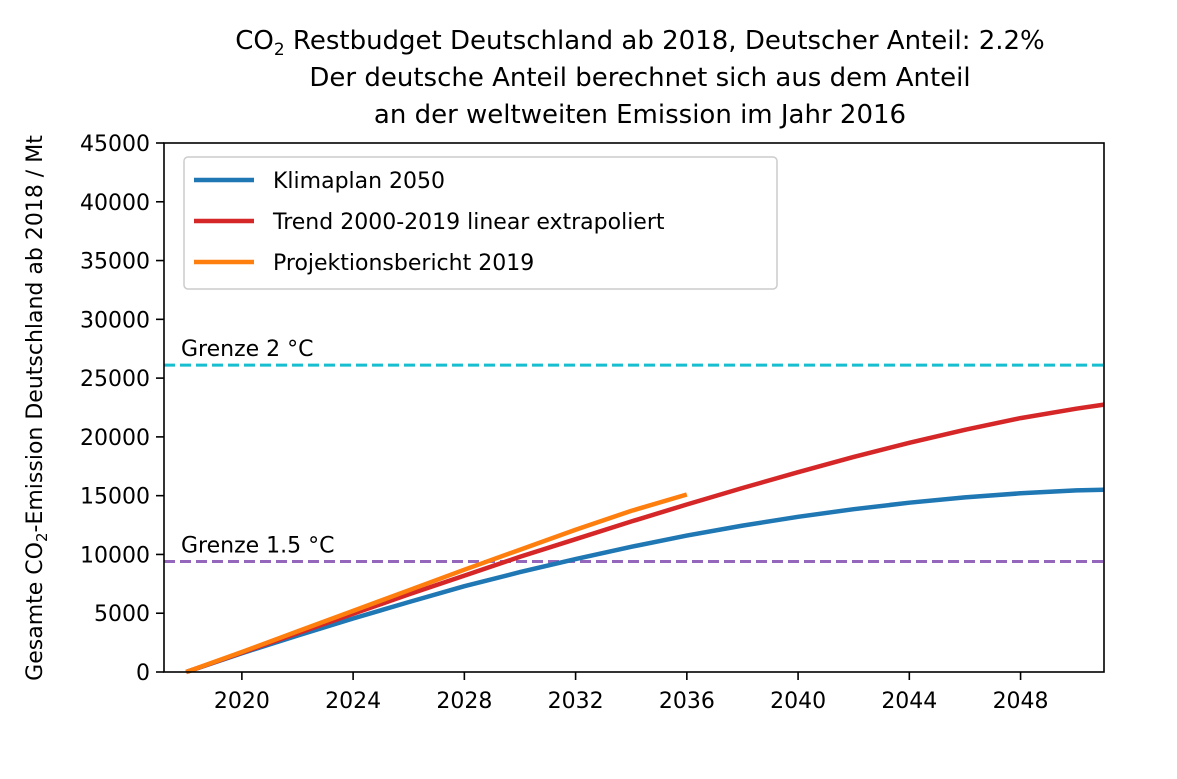 Image resolution: width=1177 pixels, height=779 pixels. I want to click on legend-label-0: Klimaplan 2050, so click(359, 181).